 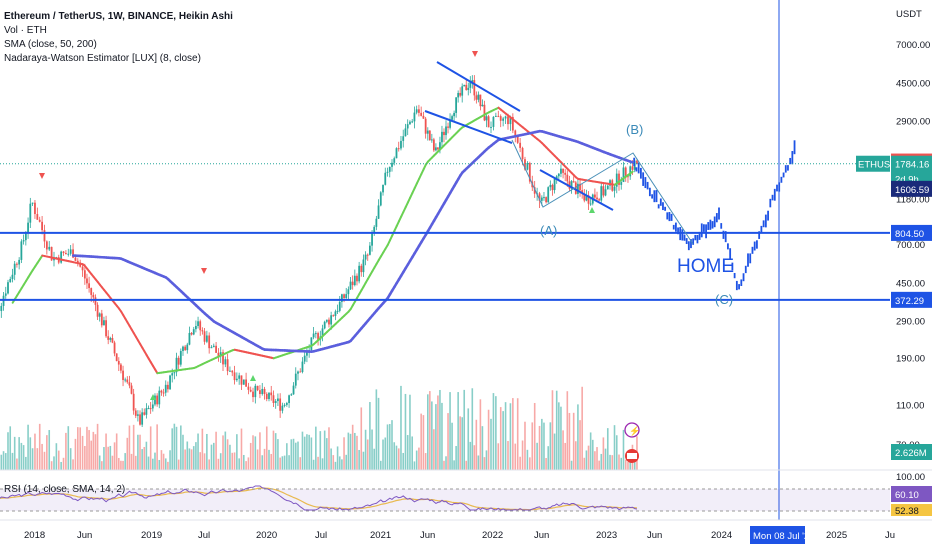 What do you see at coordinates (631, 172) in the screenshot?
I see `sma-50-line` at bounding box center [631, 172].